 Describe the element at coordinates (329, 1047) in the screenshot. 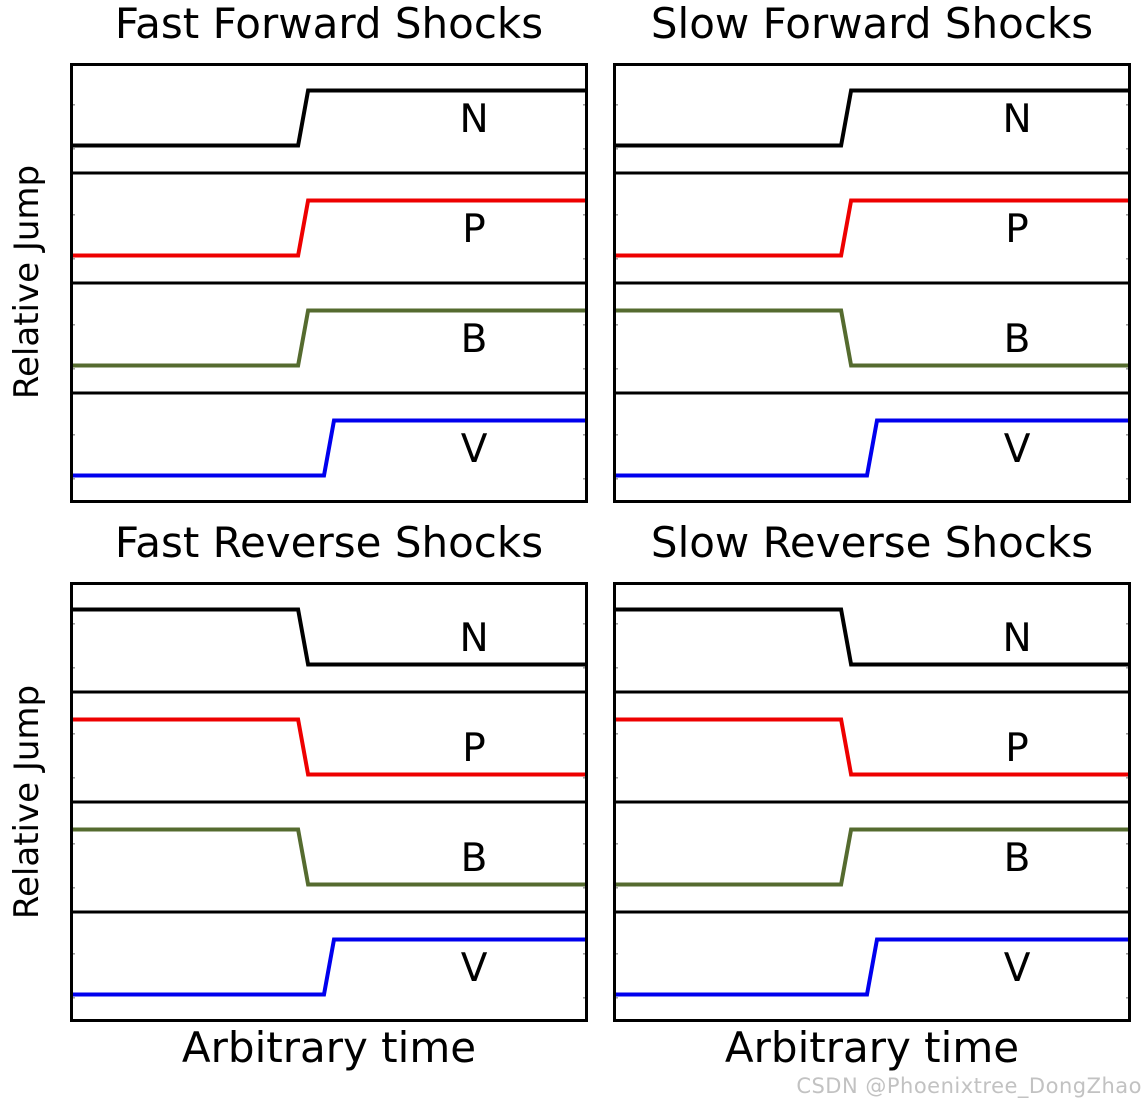

I see `x-axis-label-left: Arbitrary time` at that location.